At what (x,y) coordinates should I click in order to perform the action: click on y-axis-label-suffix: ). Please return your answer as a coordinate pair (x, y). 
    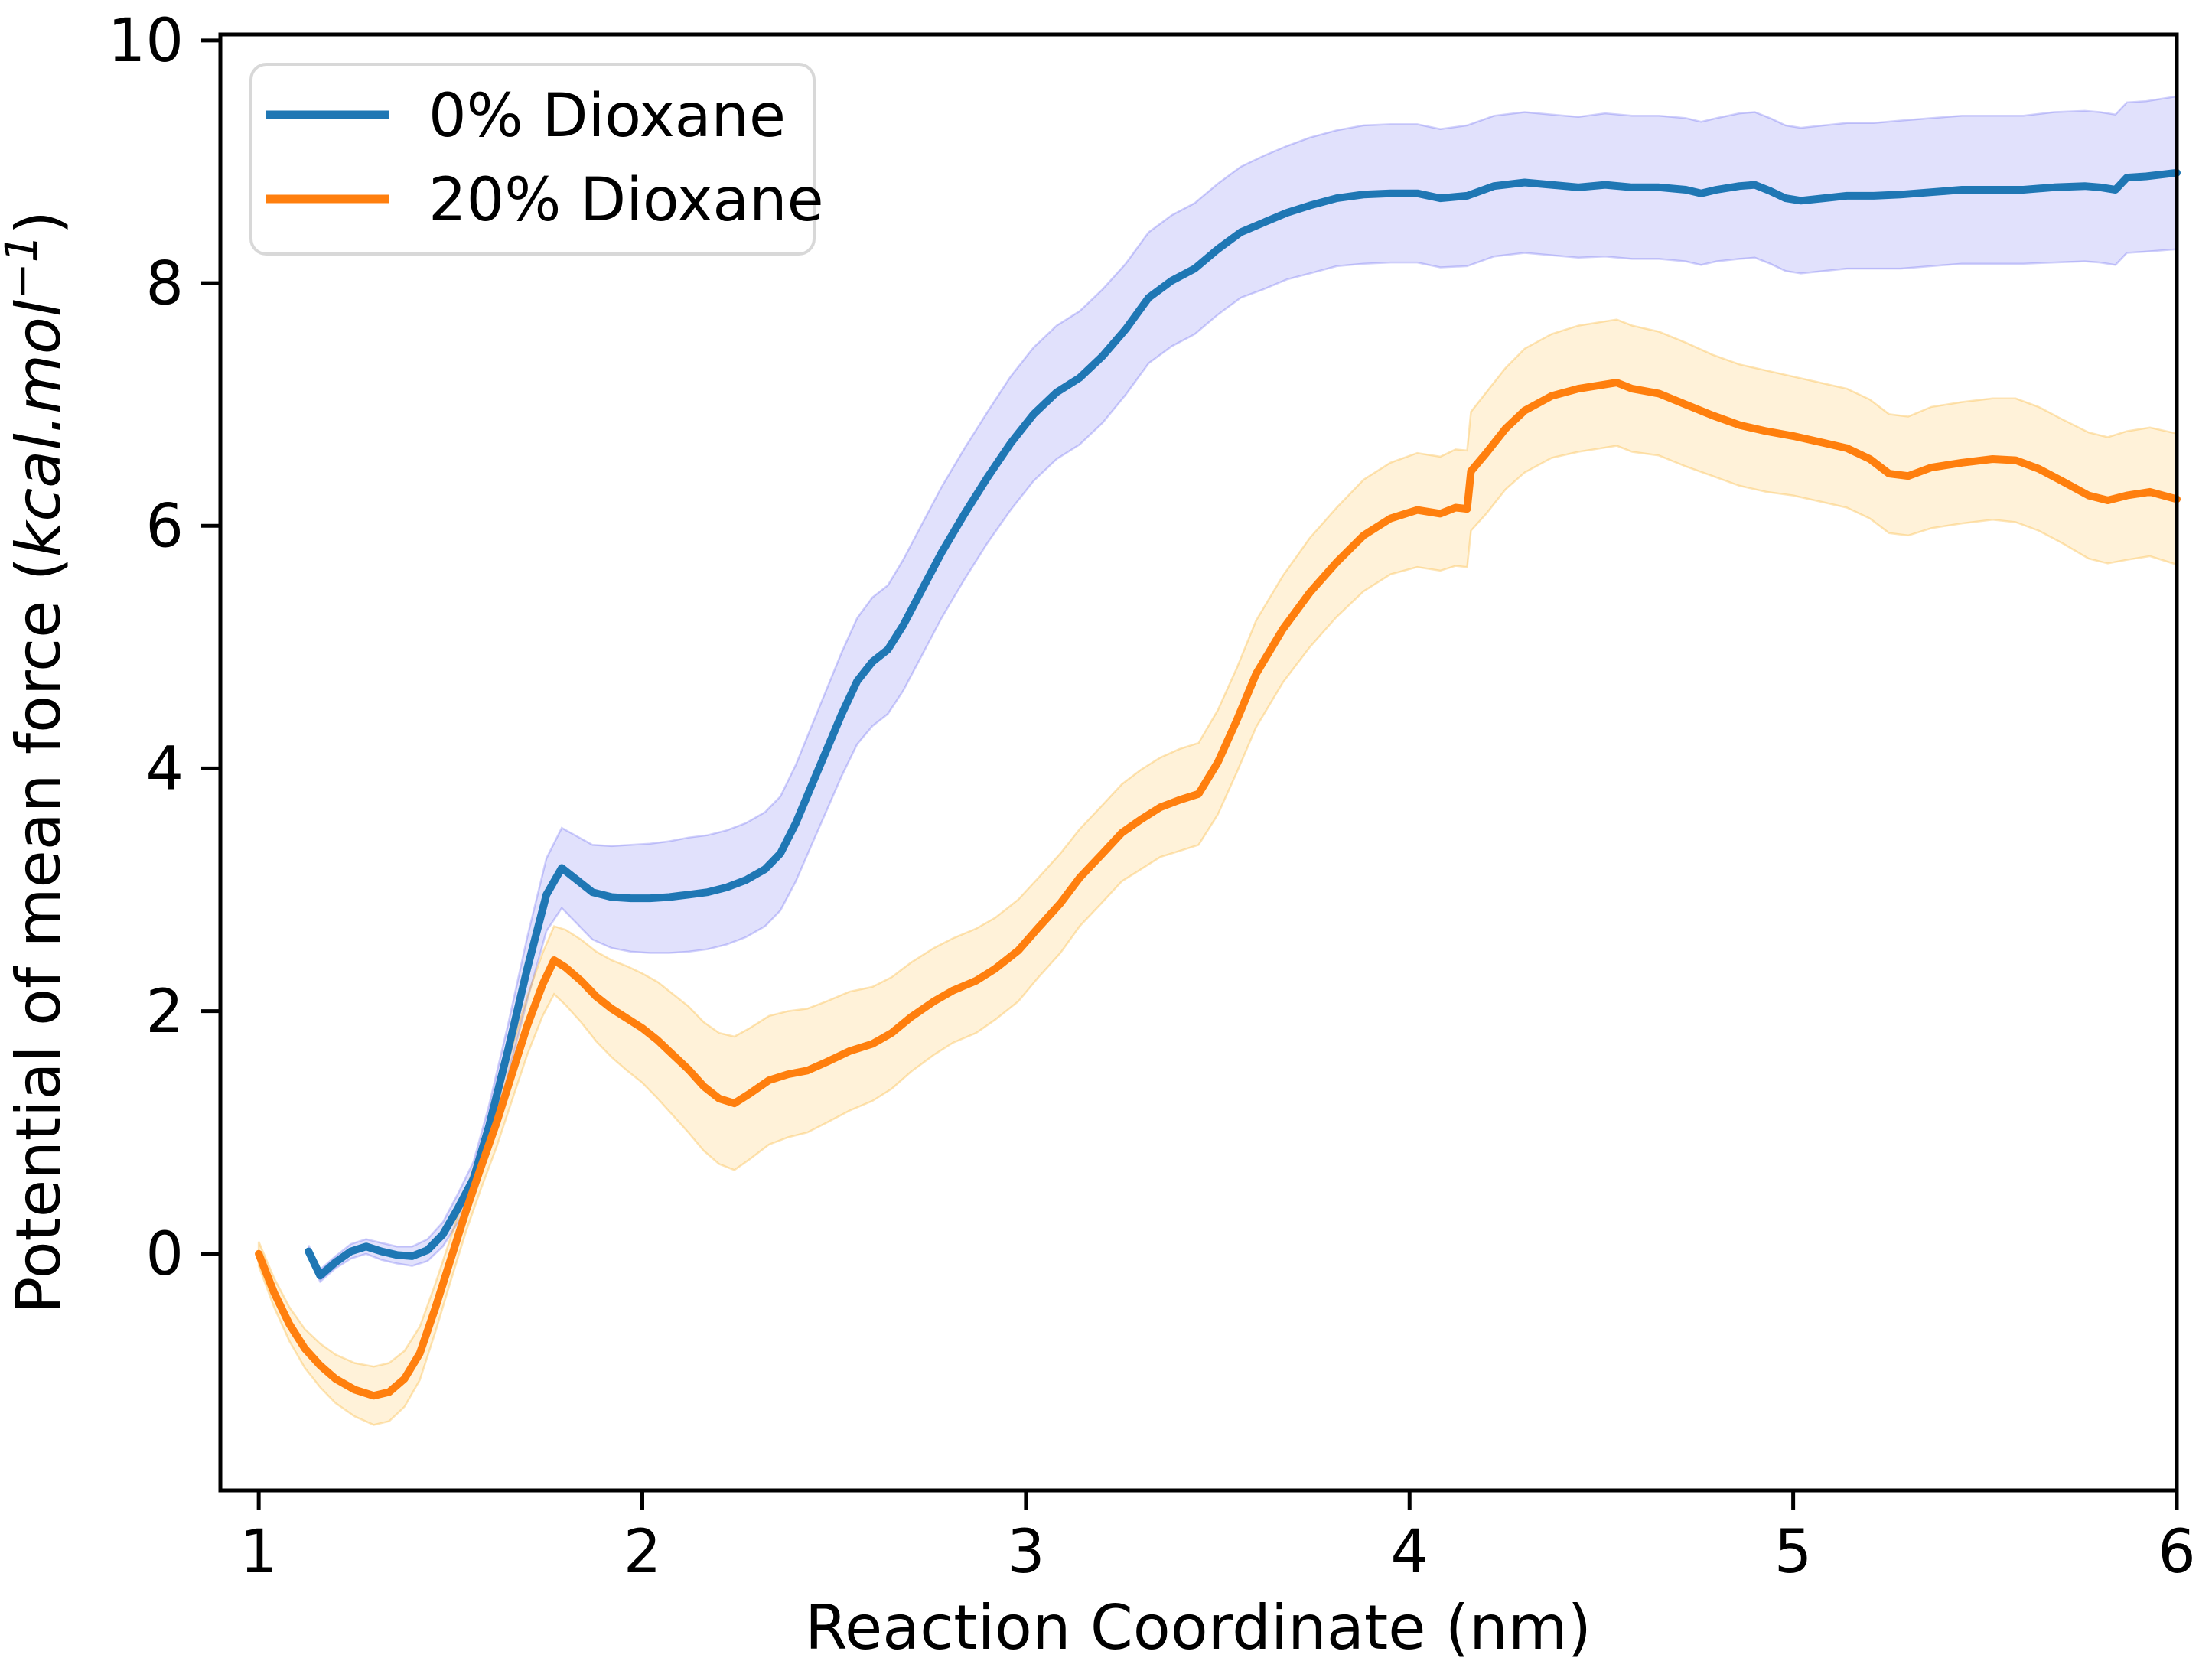
    Looking at the image, I should click on (38, 222).